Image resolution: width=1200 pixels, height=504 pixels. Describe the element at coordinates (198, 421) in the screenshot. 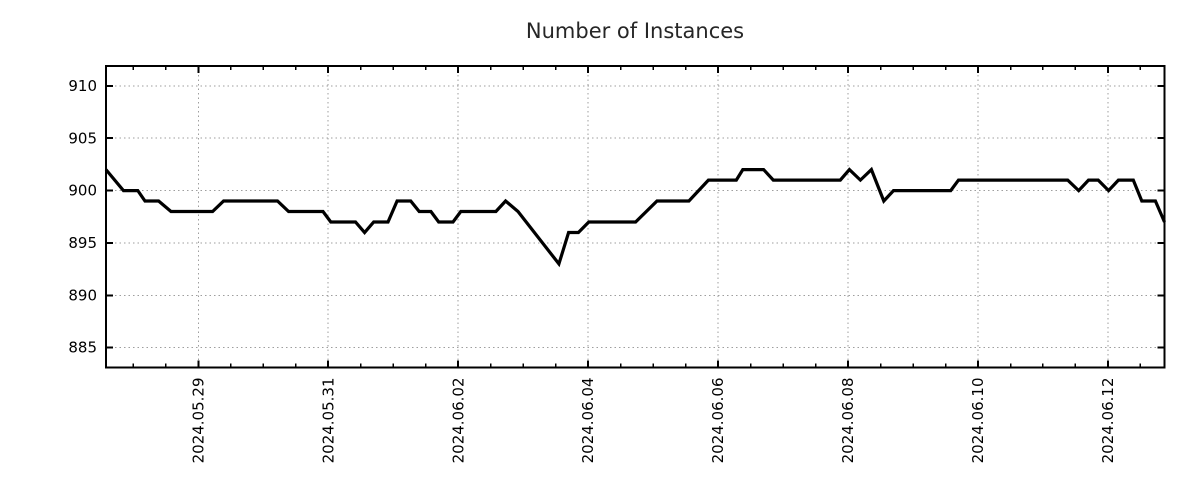

I see `x-tick-label: 2024.05.29` at that location.